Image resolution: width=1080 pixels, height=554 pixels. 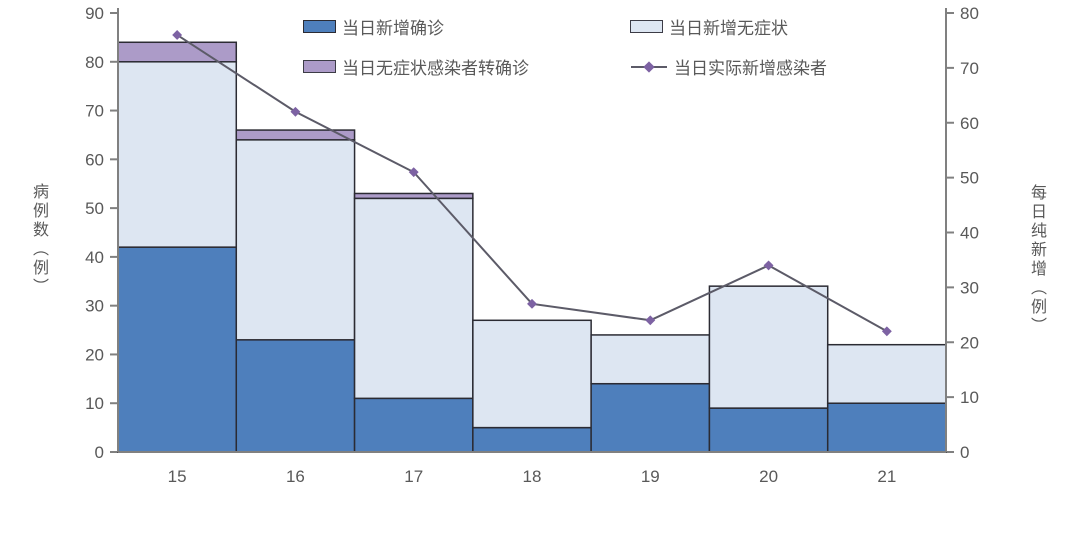 I want to click on left-axis-tick-label: 30, so click(x=94, y=306).